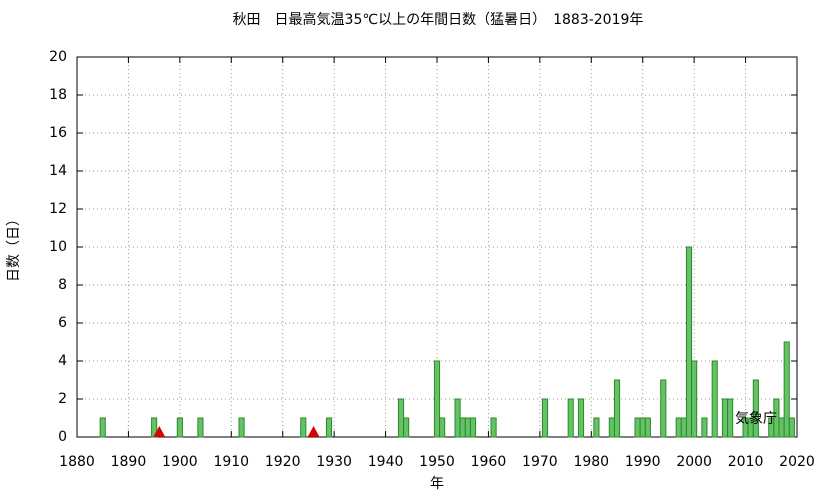 The width and height of the screenshot is (833, 502). Describe the element at coordinates (283, 462) in the screenshot. I see `x-tick-label: 1920` at that location.